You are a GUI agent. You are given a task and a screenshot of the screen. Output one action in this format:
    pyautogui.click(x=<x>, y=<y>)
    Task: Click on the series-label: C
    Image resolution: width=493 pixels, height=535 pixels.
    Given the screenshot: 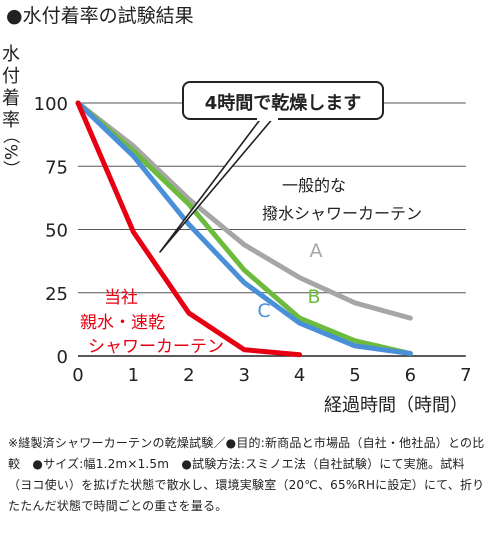 What is the action you would take?
    pyautogui.click(x=263, y=311)
    